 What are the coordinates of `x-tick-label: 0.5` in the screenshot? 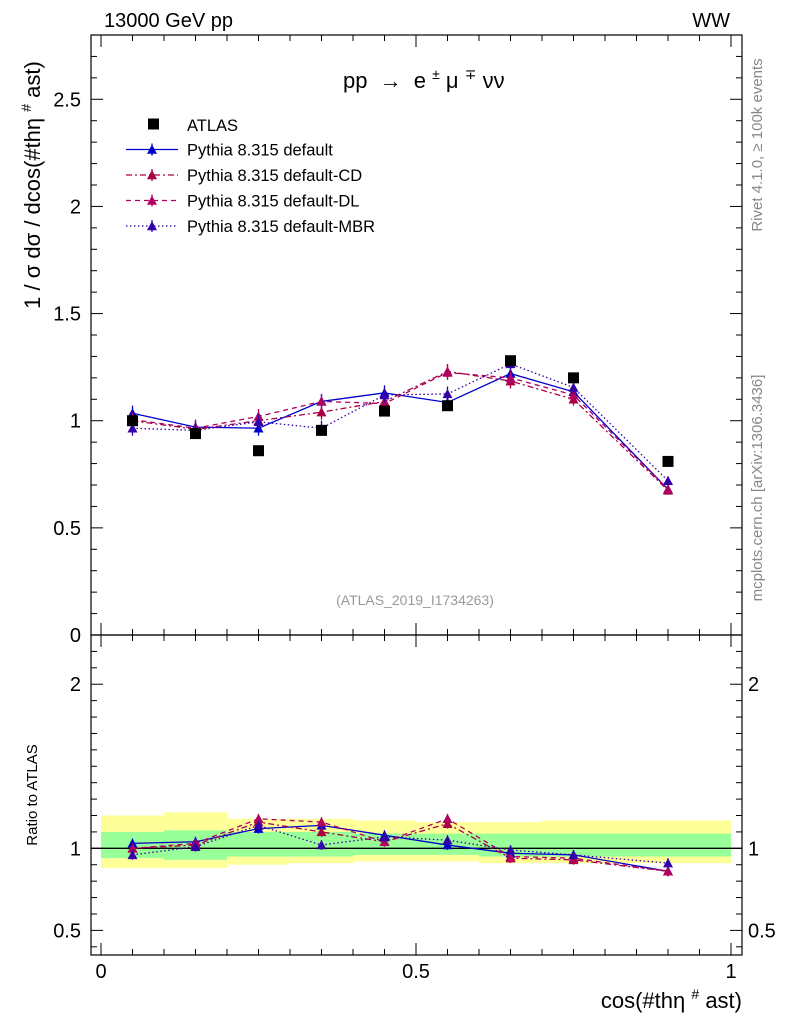 It's located at (416, 972).